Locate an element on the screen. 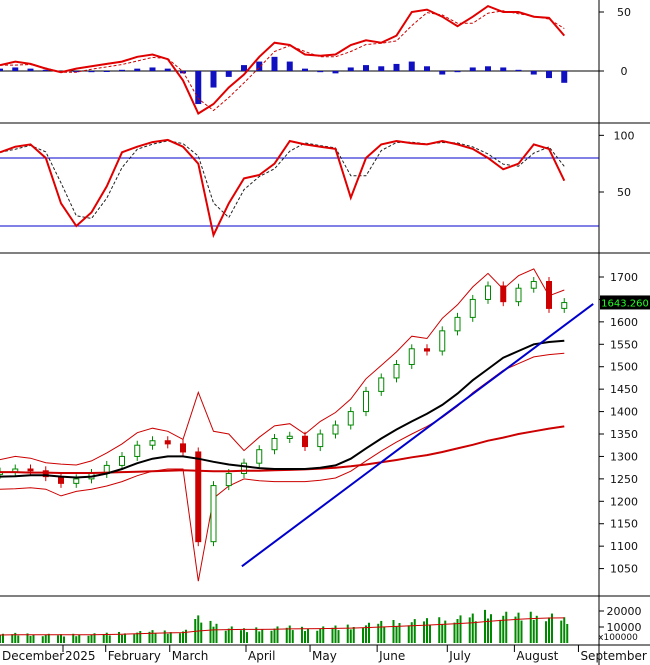 This screenshot has height=665, width=650. stochastic-y-tick-label: 100 is located at coordinates (624, 135).